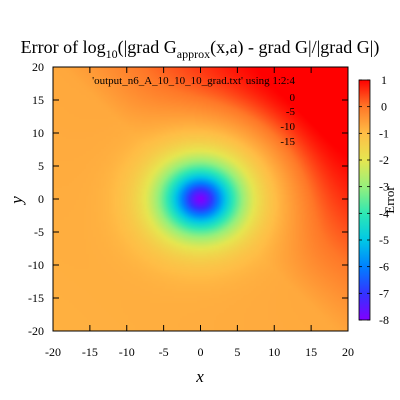 This screenshot has height=400, width=400. I want to click on colorbar-label: Error, so click(389, 200).